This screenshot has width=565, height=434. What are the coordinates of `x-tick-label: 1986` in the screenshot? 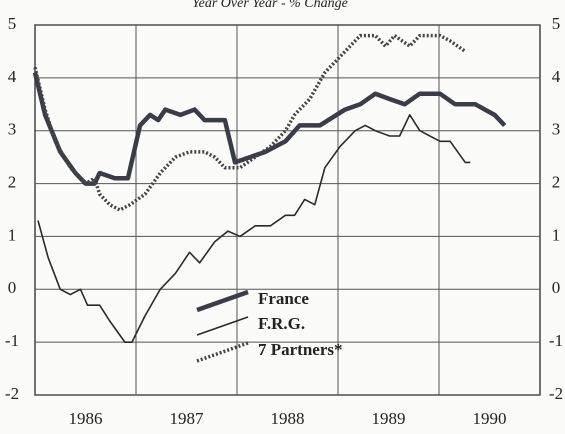 It's located at (86, 418).